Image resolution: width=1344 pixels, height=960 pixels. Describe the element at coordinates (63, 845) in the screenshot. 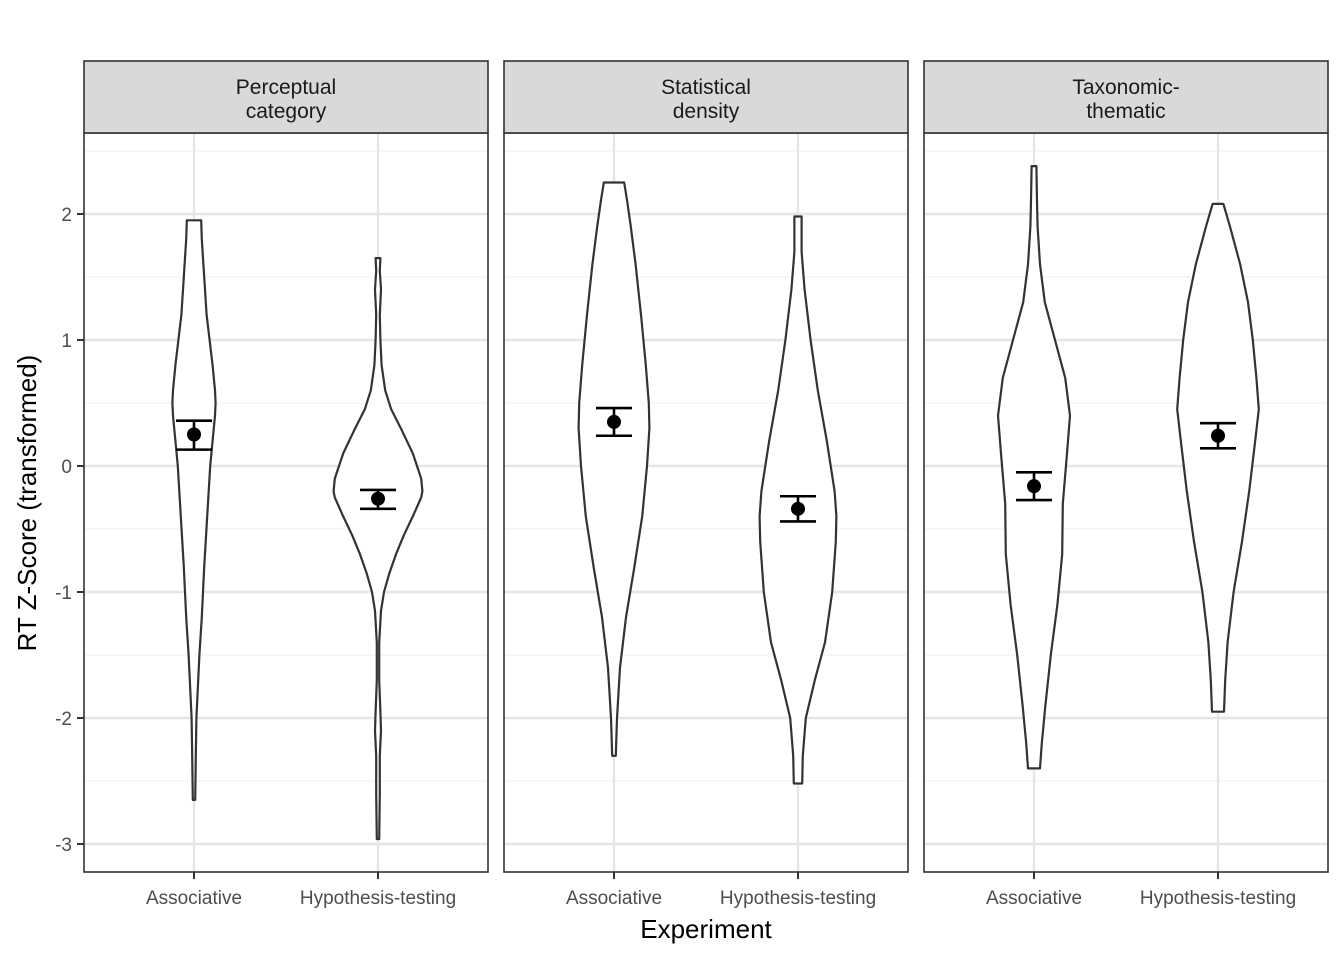

I see `y-tick-label: -3` at that location.